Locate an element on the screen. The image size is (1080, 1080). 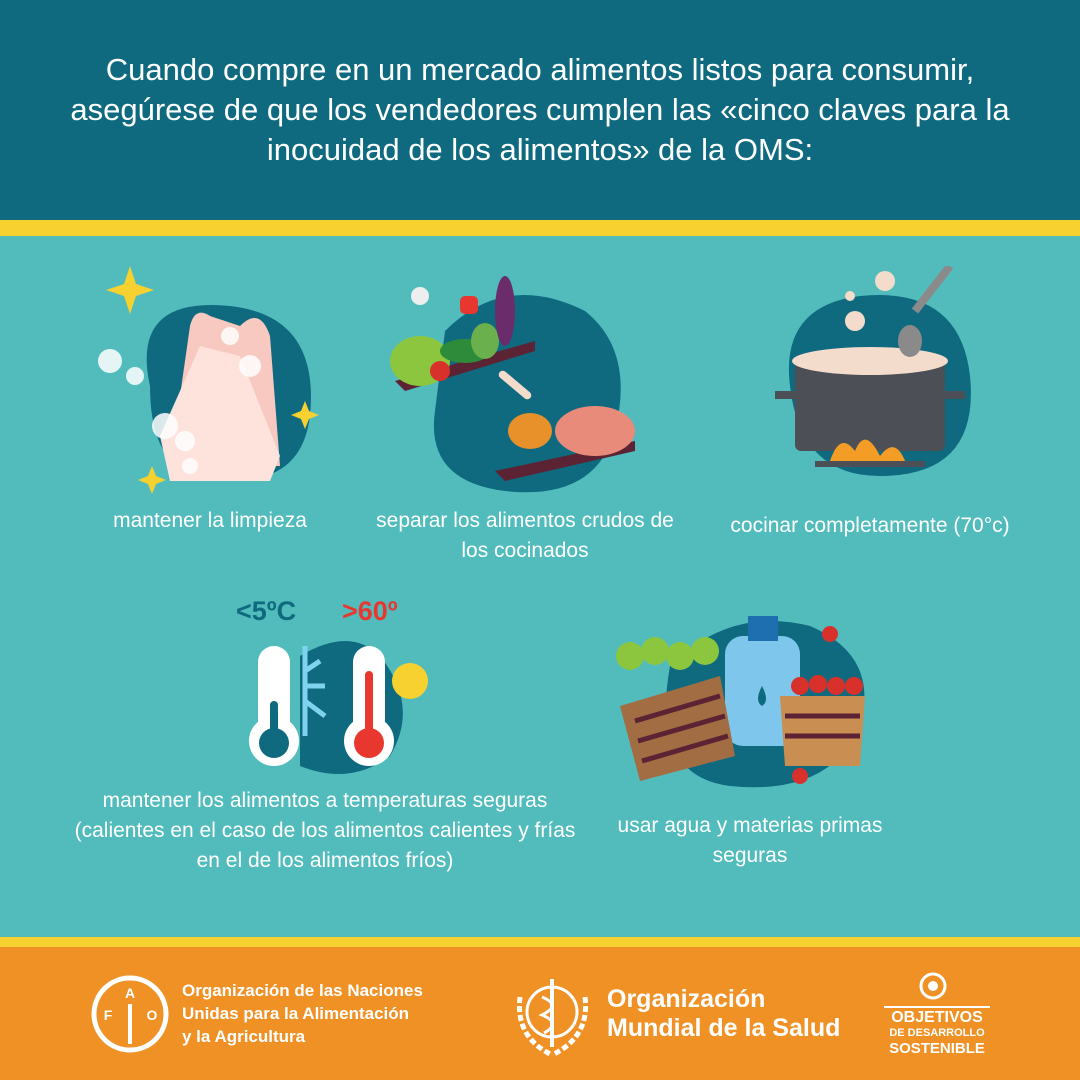
hand-washing-icon is located at coordinates (208, 380).